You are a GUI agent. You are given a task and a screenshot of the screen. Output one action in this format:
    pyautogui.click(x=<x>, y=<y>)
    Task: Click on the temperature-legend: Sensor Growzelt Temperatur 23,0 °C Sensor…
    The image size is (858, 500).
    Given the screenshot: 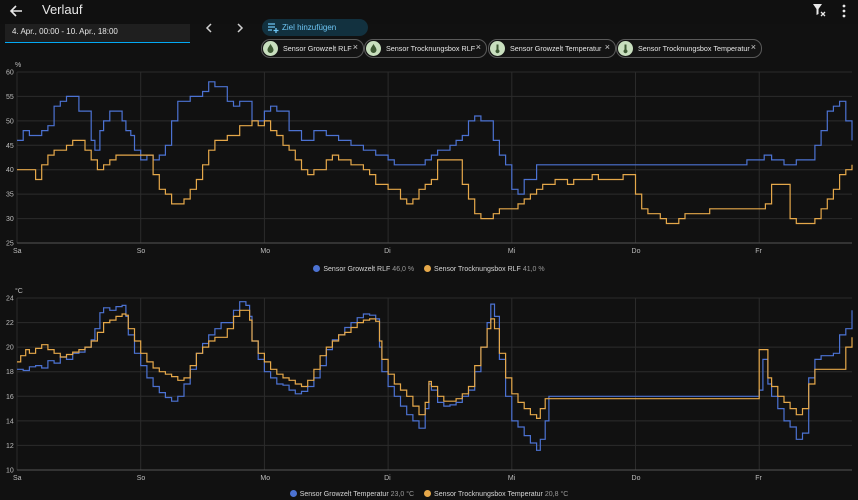 What is the action you would take?
    pyautogui.click(x=429, y=494)
    